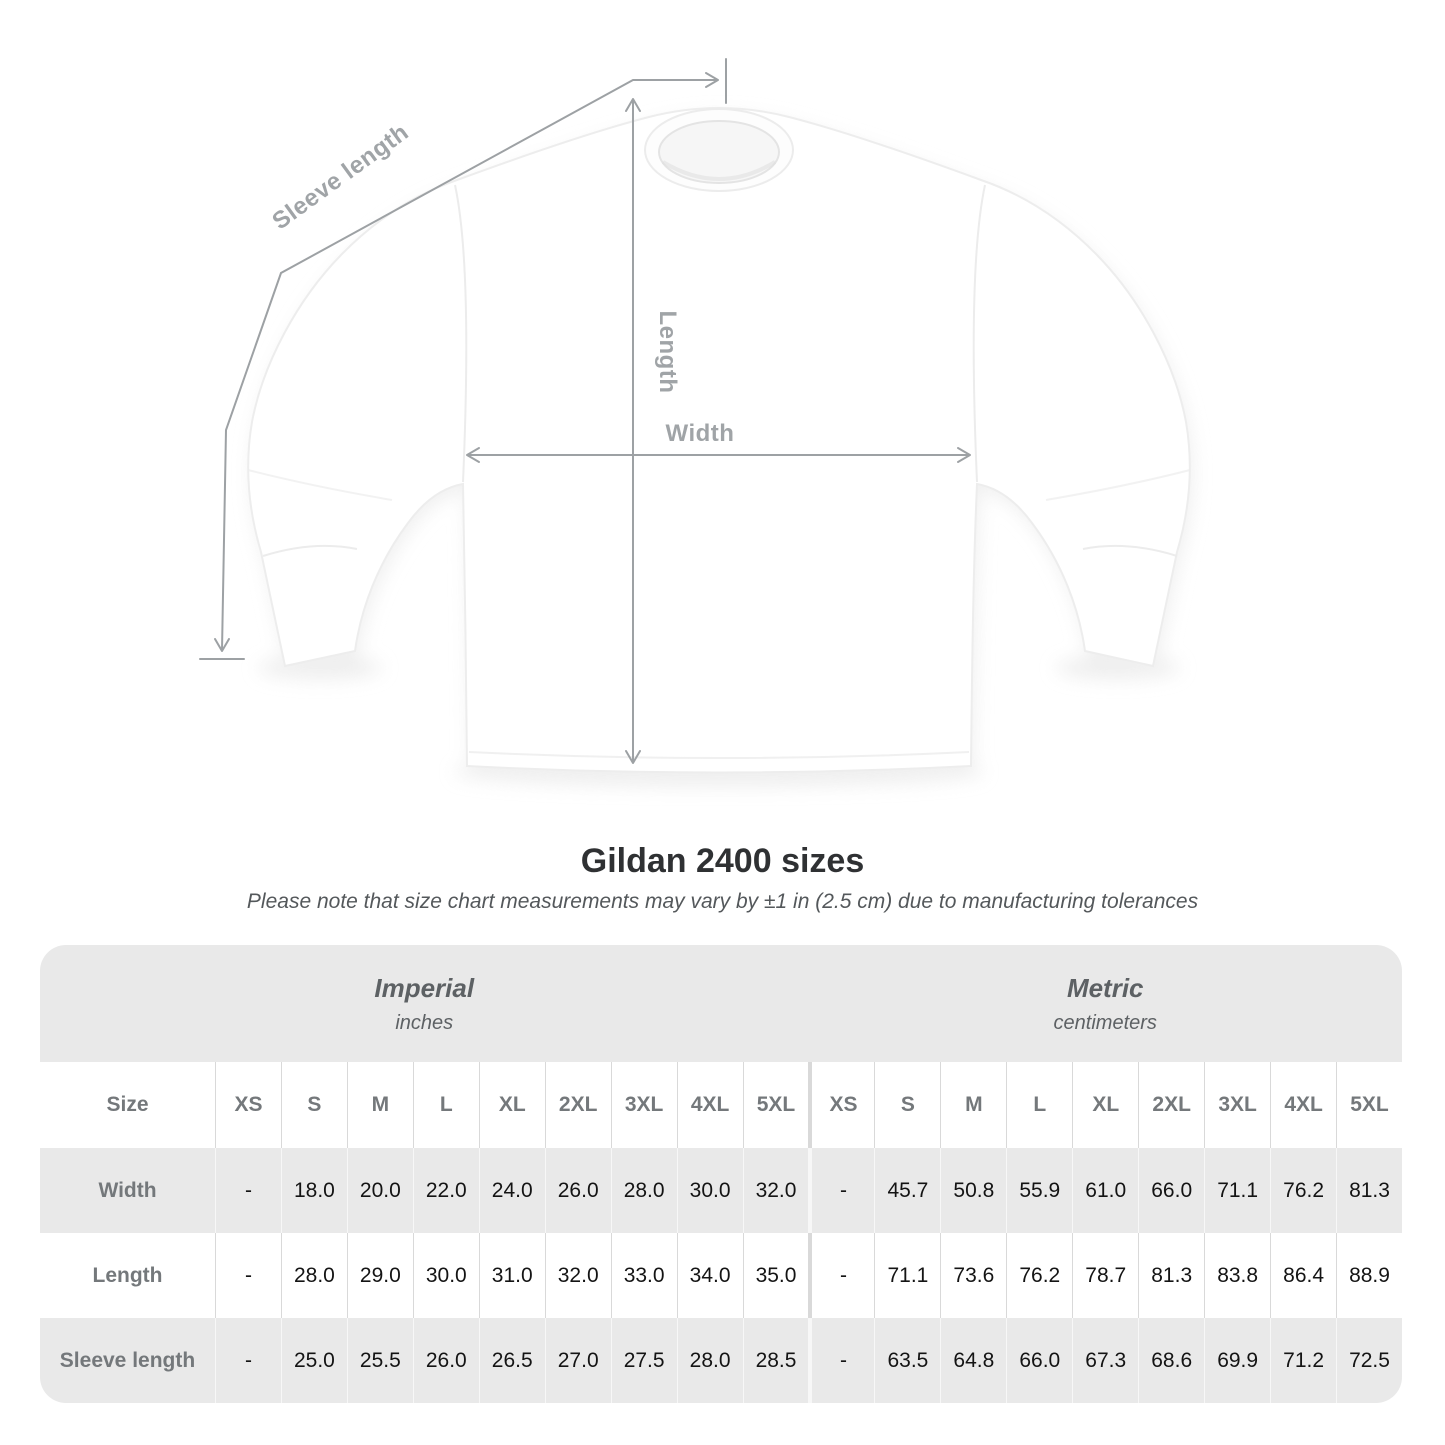  I want to click on sleeve-value-cell: 27.0, so click(577, 1360).